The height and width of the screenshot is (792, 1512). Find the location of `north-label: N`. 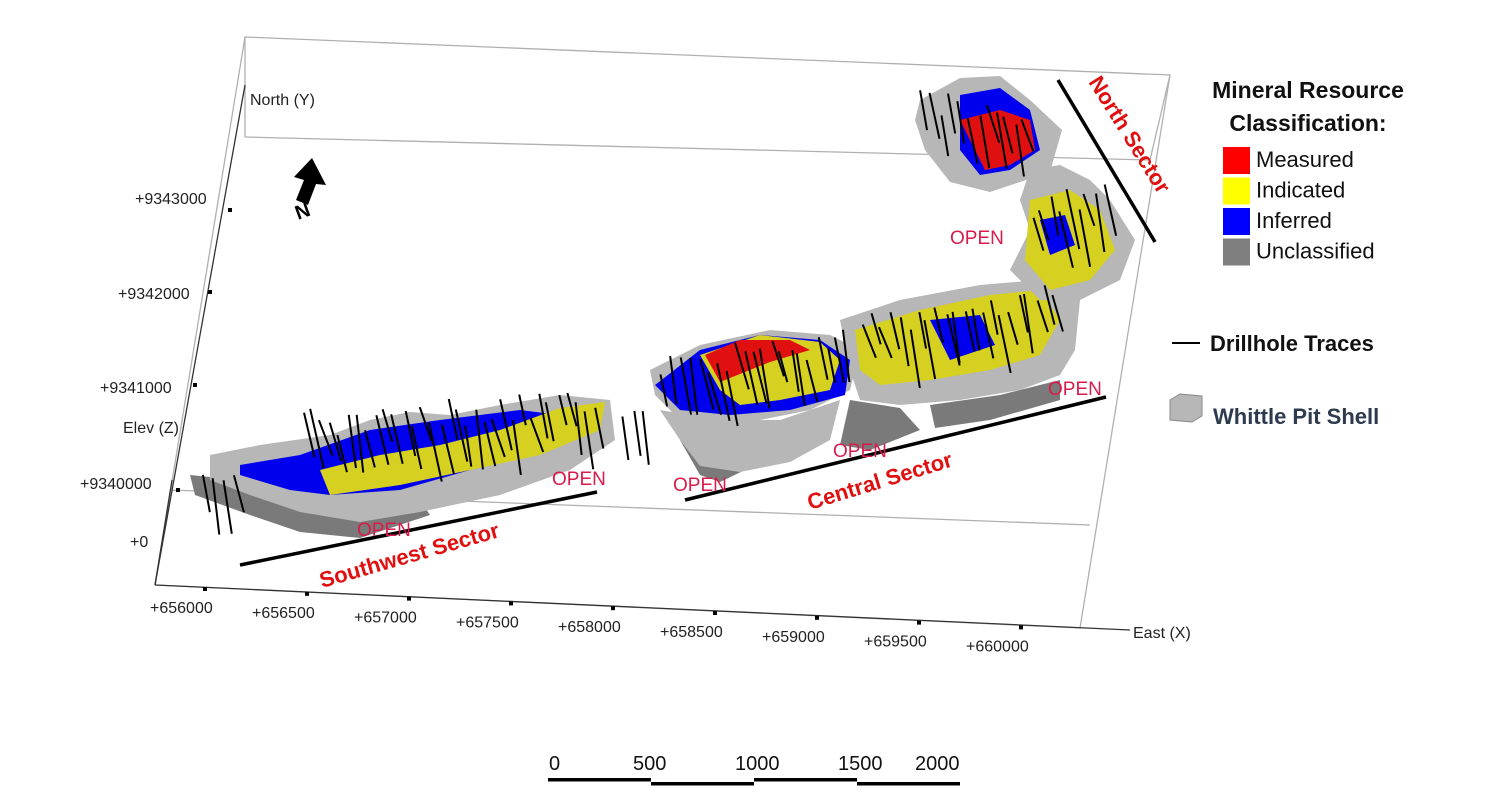

north-label: N is located at coordinates (302, 212).